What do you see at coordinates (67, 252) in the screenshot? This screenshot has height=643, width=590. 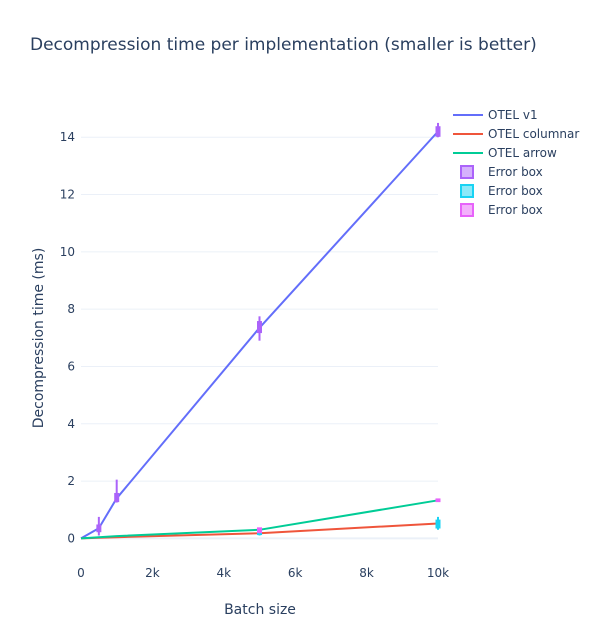 I see `y-tick-label: 10` at bounding box center [67, 252].